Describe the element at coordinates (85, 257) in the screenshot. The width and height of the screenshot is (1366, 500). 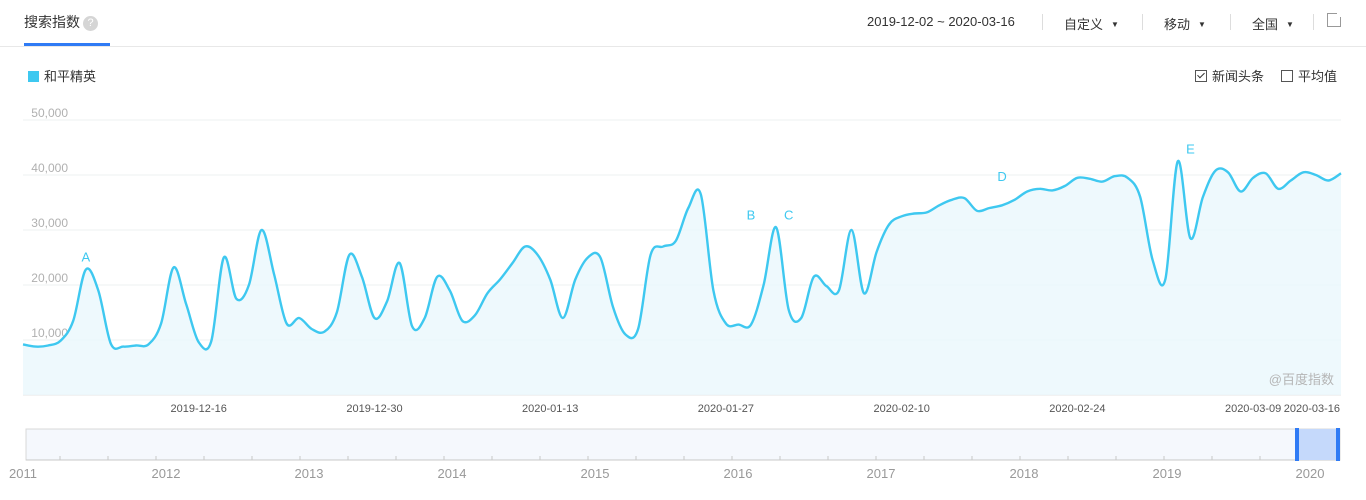
I see `annotation-label: A` at that location.